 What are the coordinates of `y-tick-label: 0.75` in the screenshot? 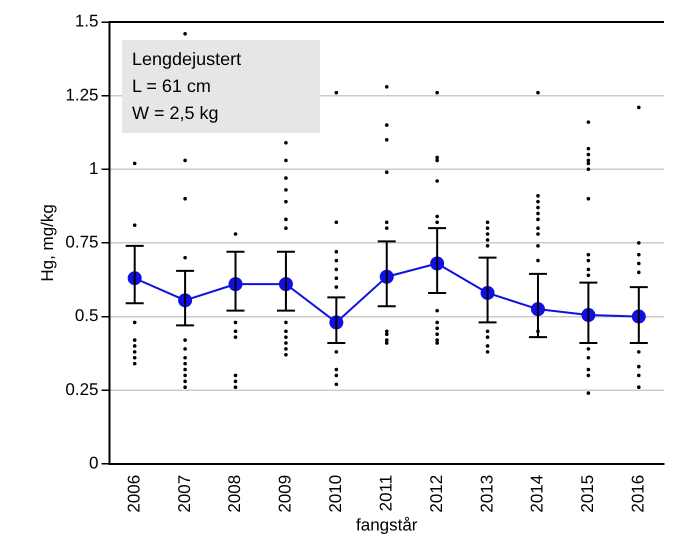 It's located at (81, 242).